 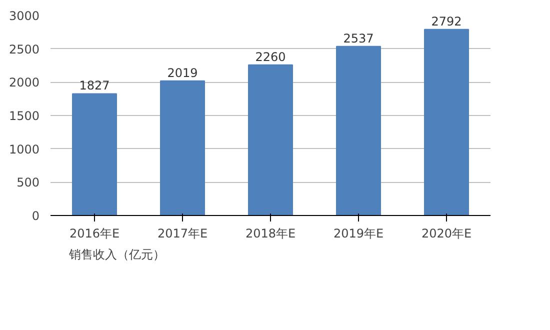 I want to click on y-tick-label: 3000, so click(x=24, y=16).